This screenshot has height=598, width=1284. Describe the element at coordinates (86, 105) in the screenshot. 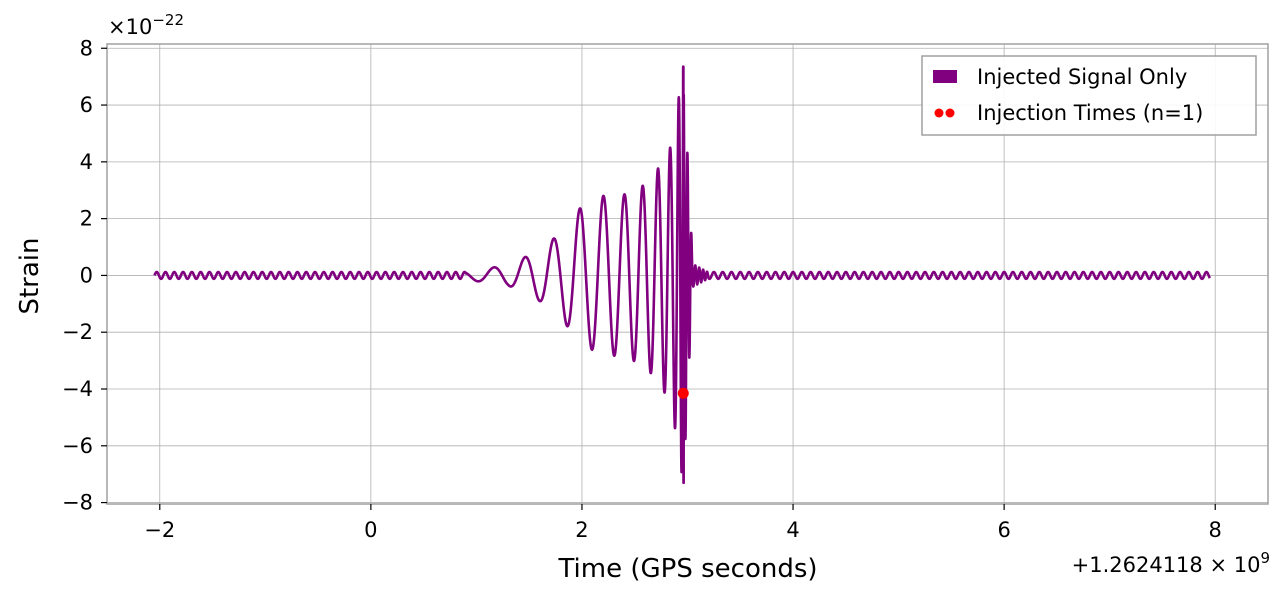

I see `y-tick-label: 6` at that location.